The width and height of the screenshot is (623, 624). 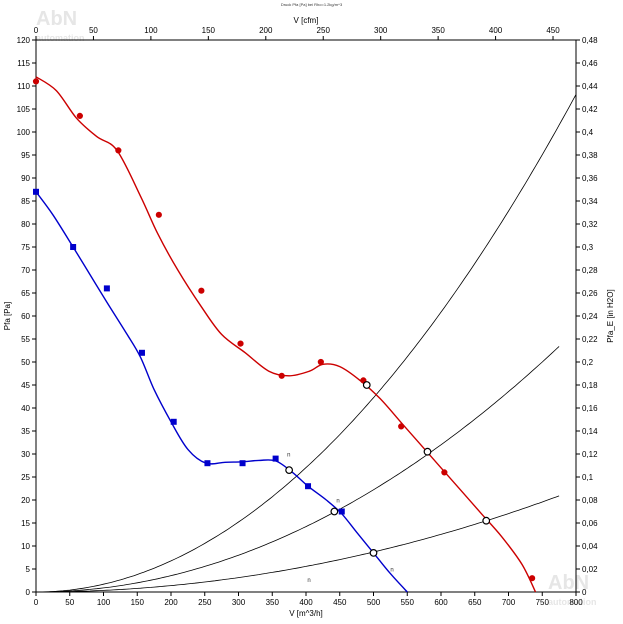 I want to click on y2-tick-label: 0,3, so click(x=588, y=247).